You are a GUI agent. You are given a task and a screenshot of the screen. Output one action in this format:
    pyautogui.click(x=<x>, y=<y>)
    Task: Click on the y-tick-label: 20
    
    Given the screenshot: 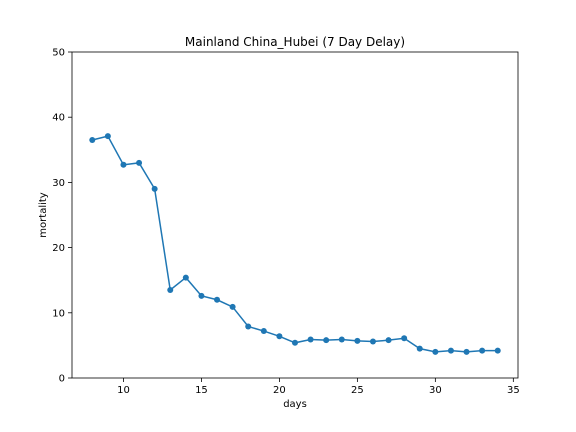 What is the action you would take?
    pyautogui.click(x=58, y=248)
    